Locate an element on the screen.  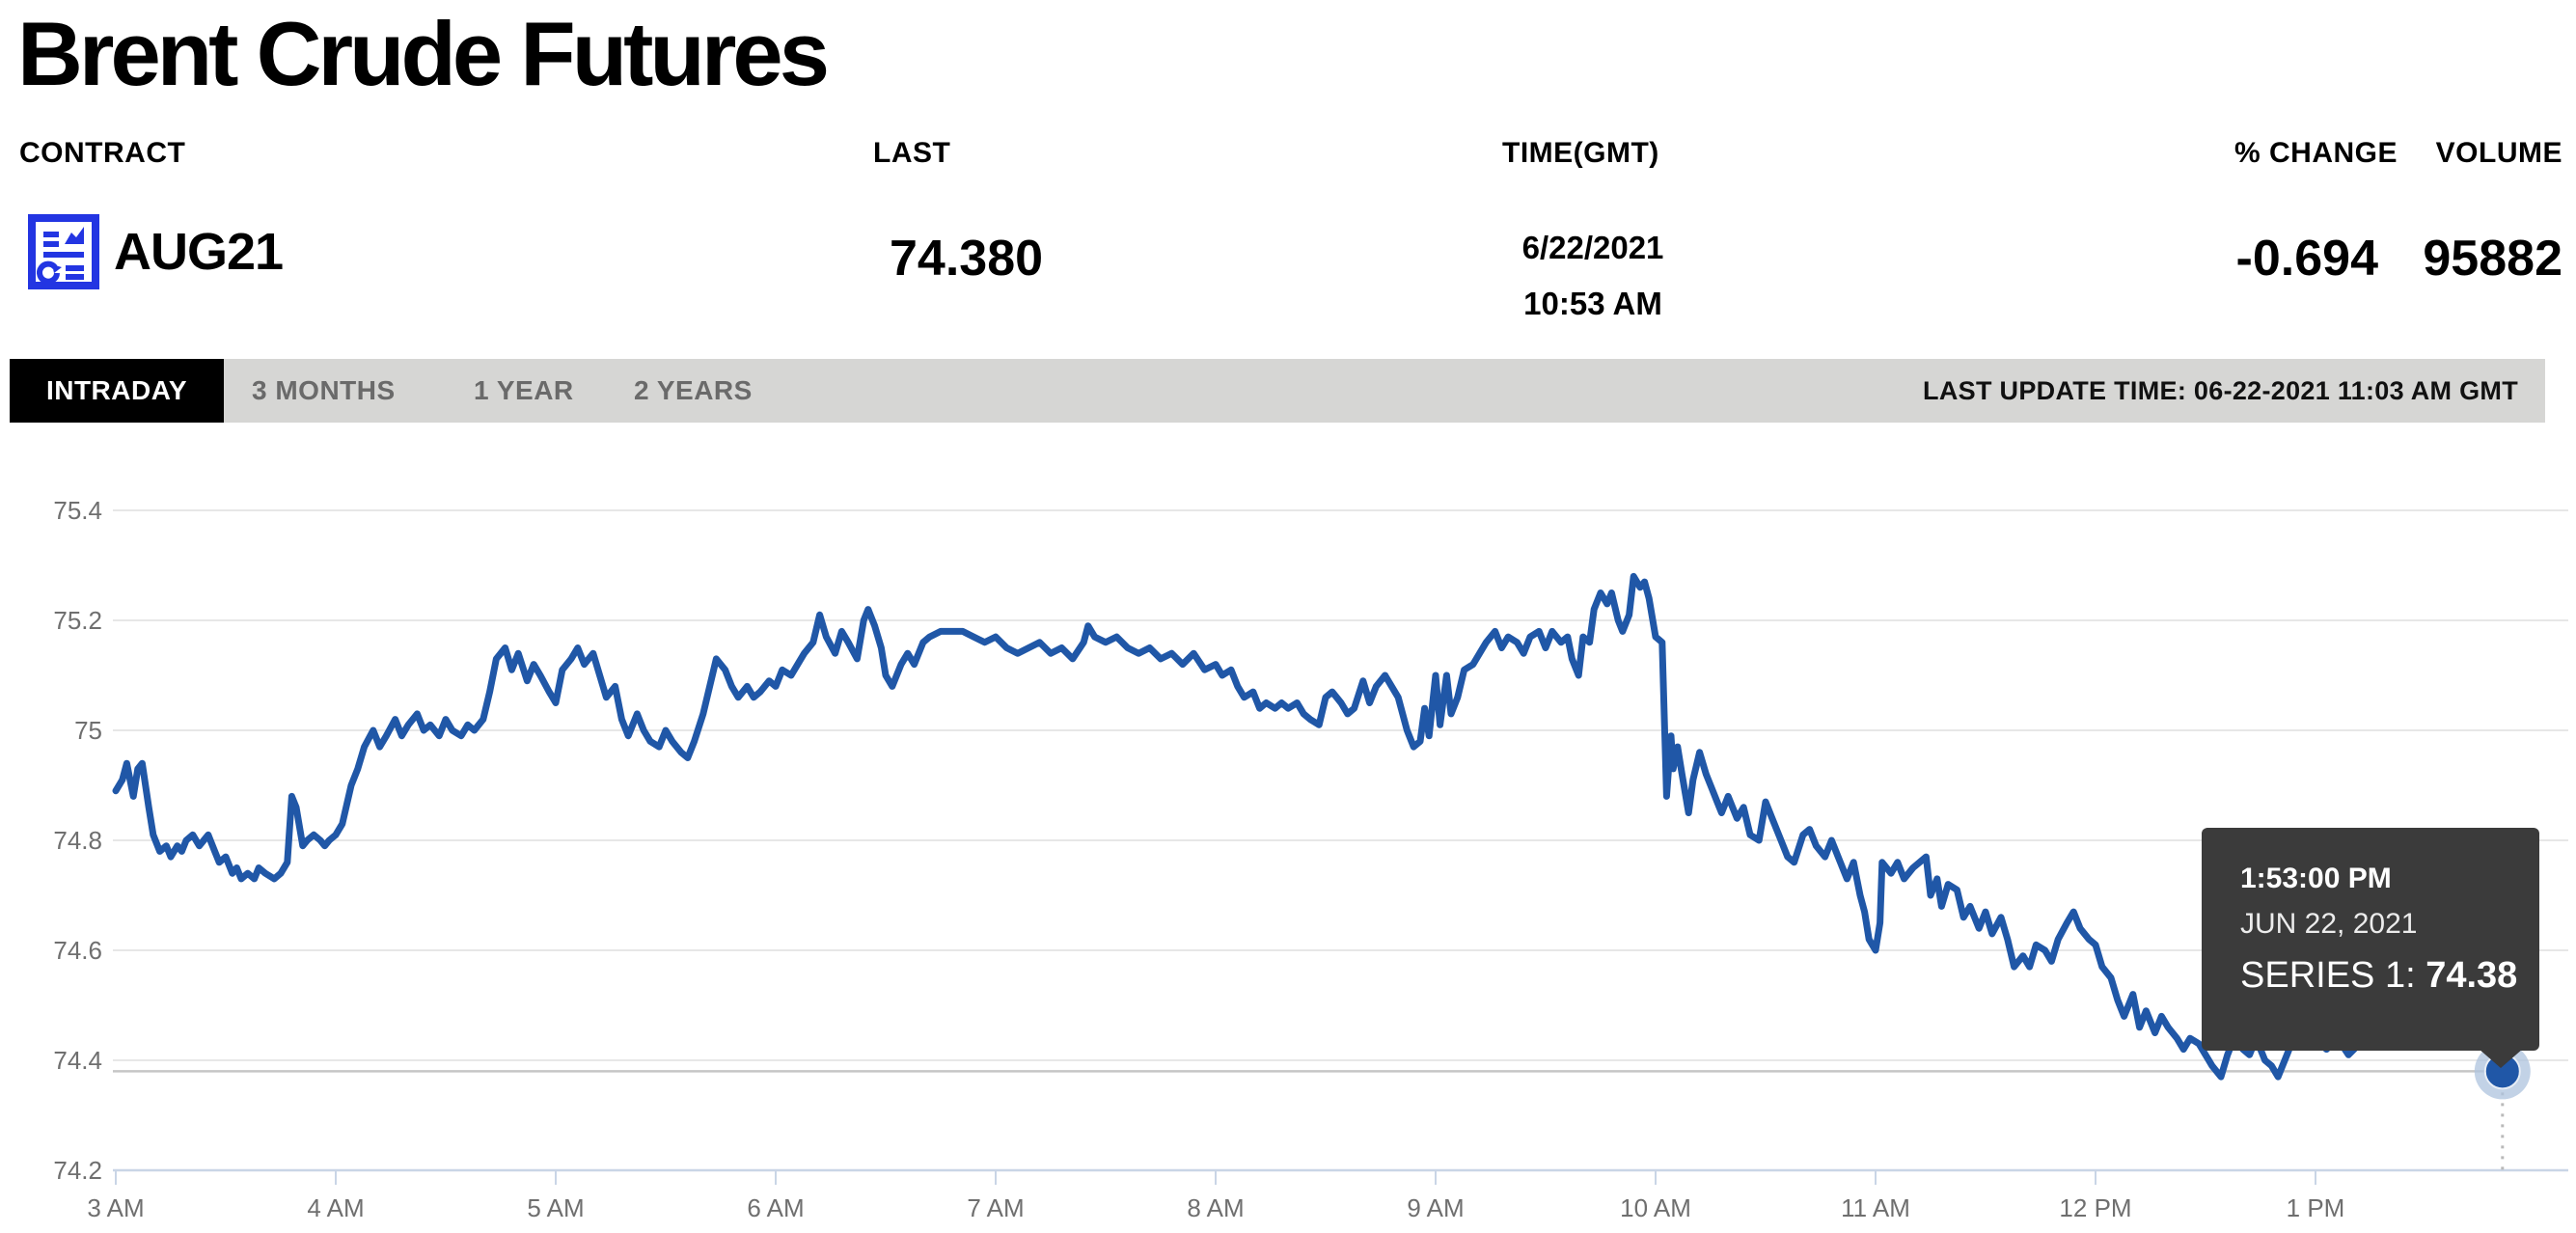
x-axis-label: 12 PM is located at coordinates (2095, 1208).